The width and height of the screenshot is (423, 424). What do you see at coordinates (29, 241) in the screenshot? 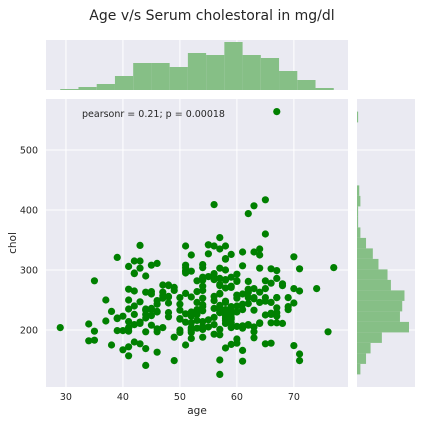
I see `y-axis-ticks: 200 300 400 500` at bounding box center [29, 241].